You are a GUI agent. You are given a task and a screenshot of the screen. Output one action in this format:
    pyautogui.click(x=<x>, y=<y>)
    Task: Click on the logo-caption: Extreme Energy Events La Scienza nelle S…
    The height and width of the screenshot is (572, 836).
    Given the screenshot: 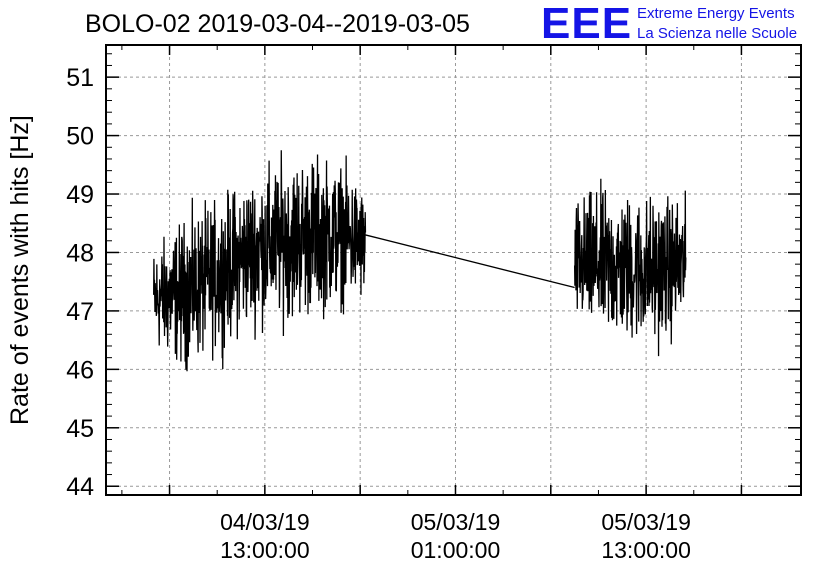 What is the action you would take?
    pyautogui.click(x=717, y=24)
    